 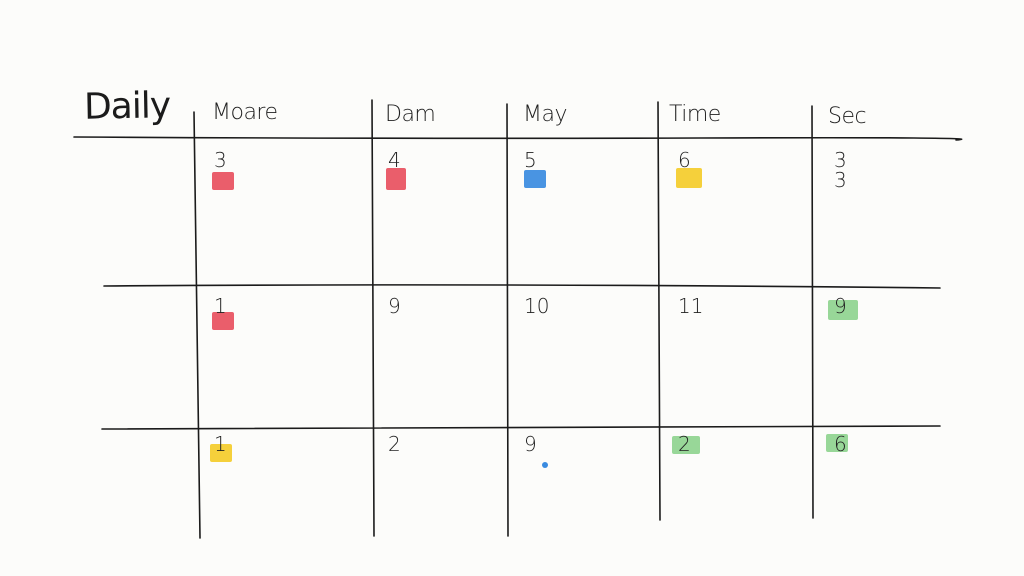 What do you see at coordinates (537, 306) in the screenshot?
I see `day-number: 10` at bounding box center [537, 306].